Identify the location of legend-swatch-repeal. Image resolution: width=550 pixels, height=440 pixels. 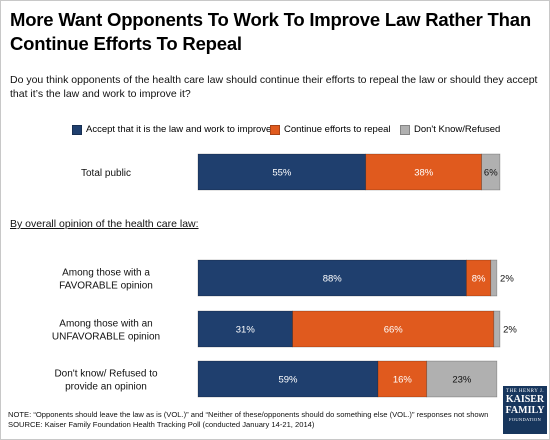
(275, 129).